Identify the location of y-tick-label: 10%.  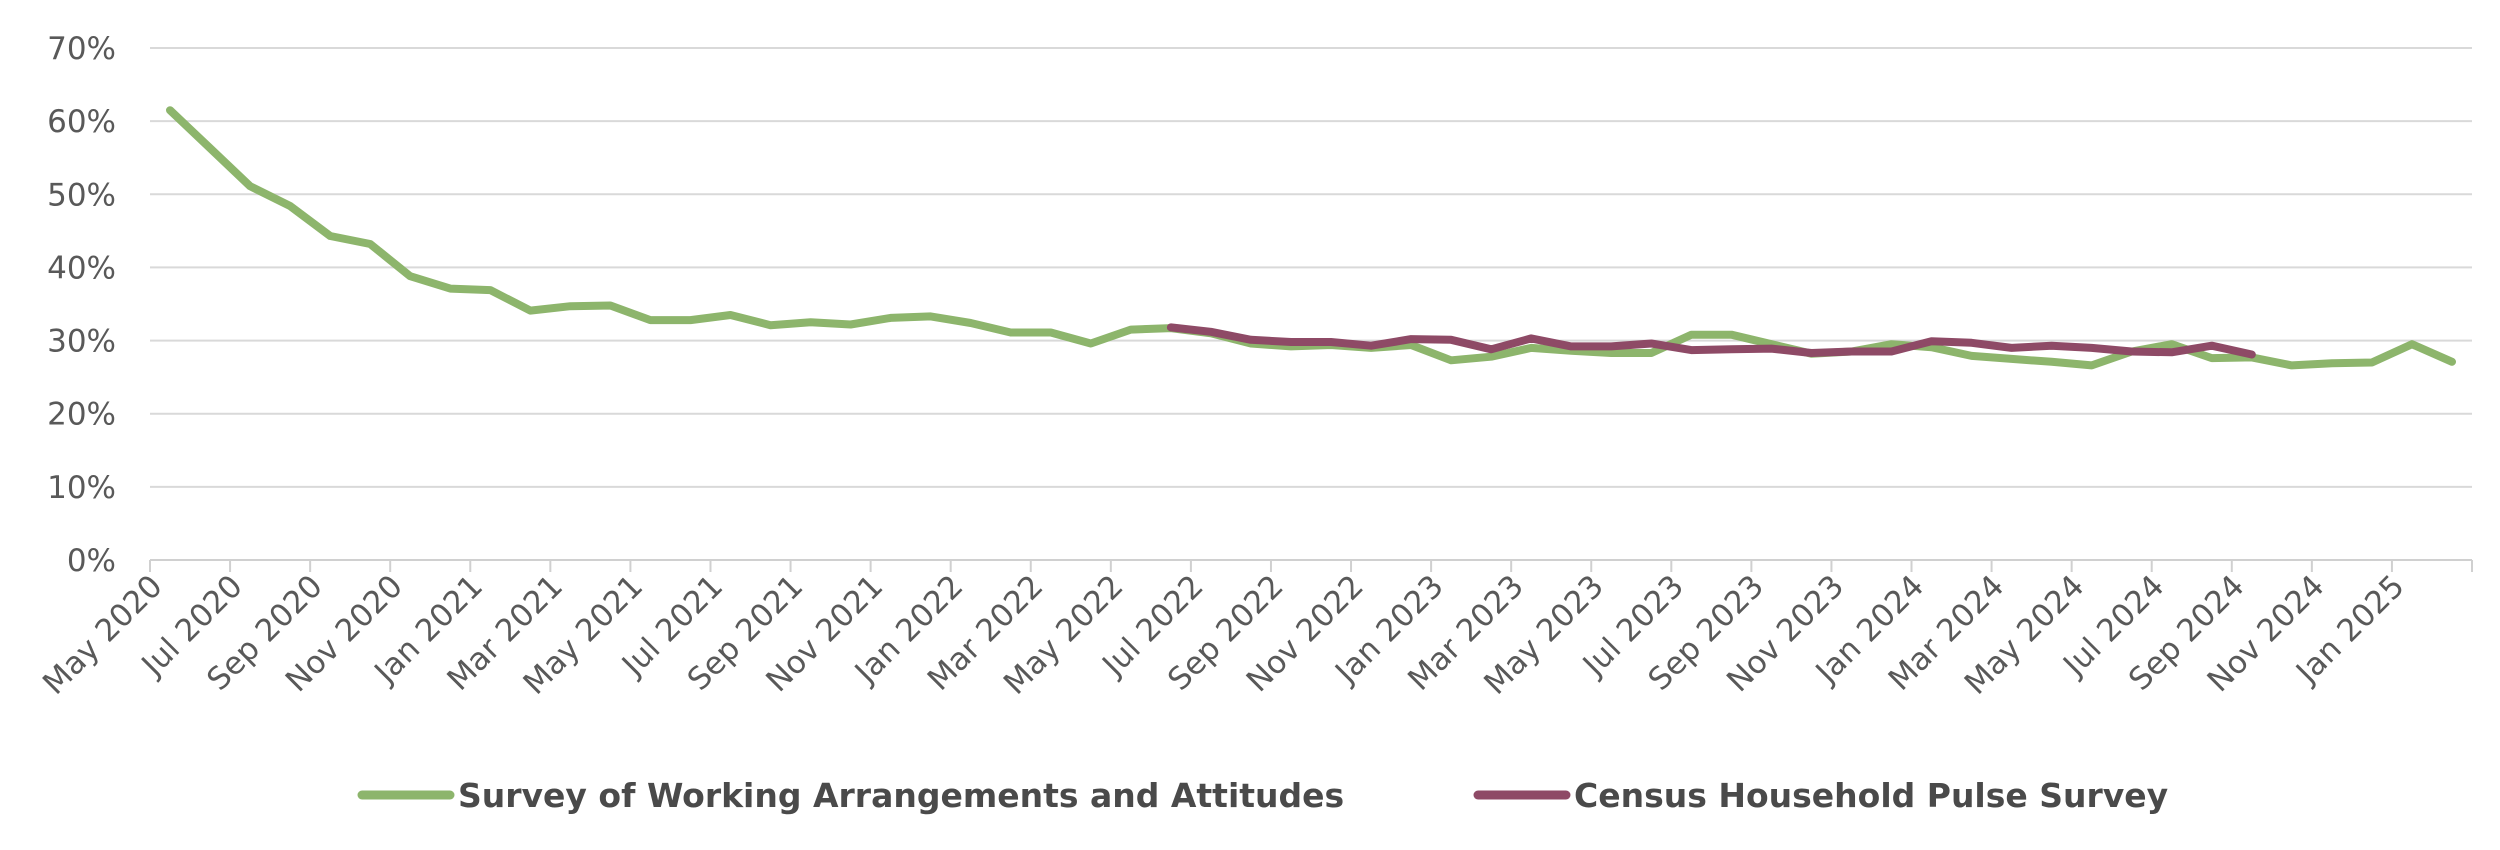
(81, 488).